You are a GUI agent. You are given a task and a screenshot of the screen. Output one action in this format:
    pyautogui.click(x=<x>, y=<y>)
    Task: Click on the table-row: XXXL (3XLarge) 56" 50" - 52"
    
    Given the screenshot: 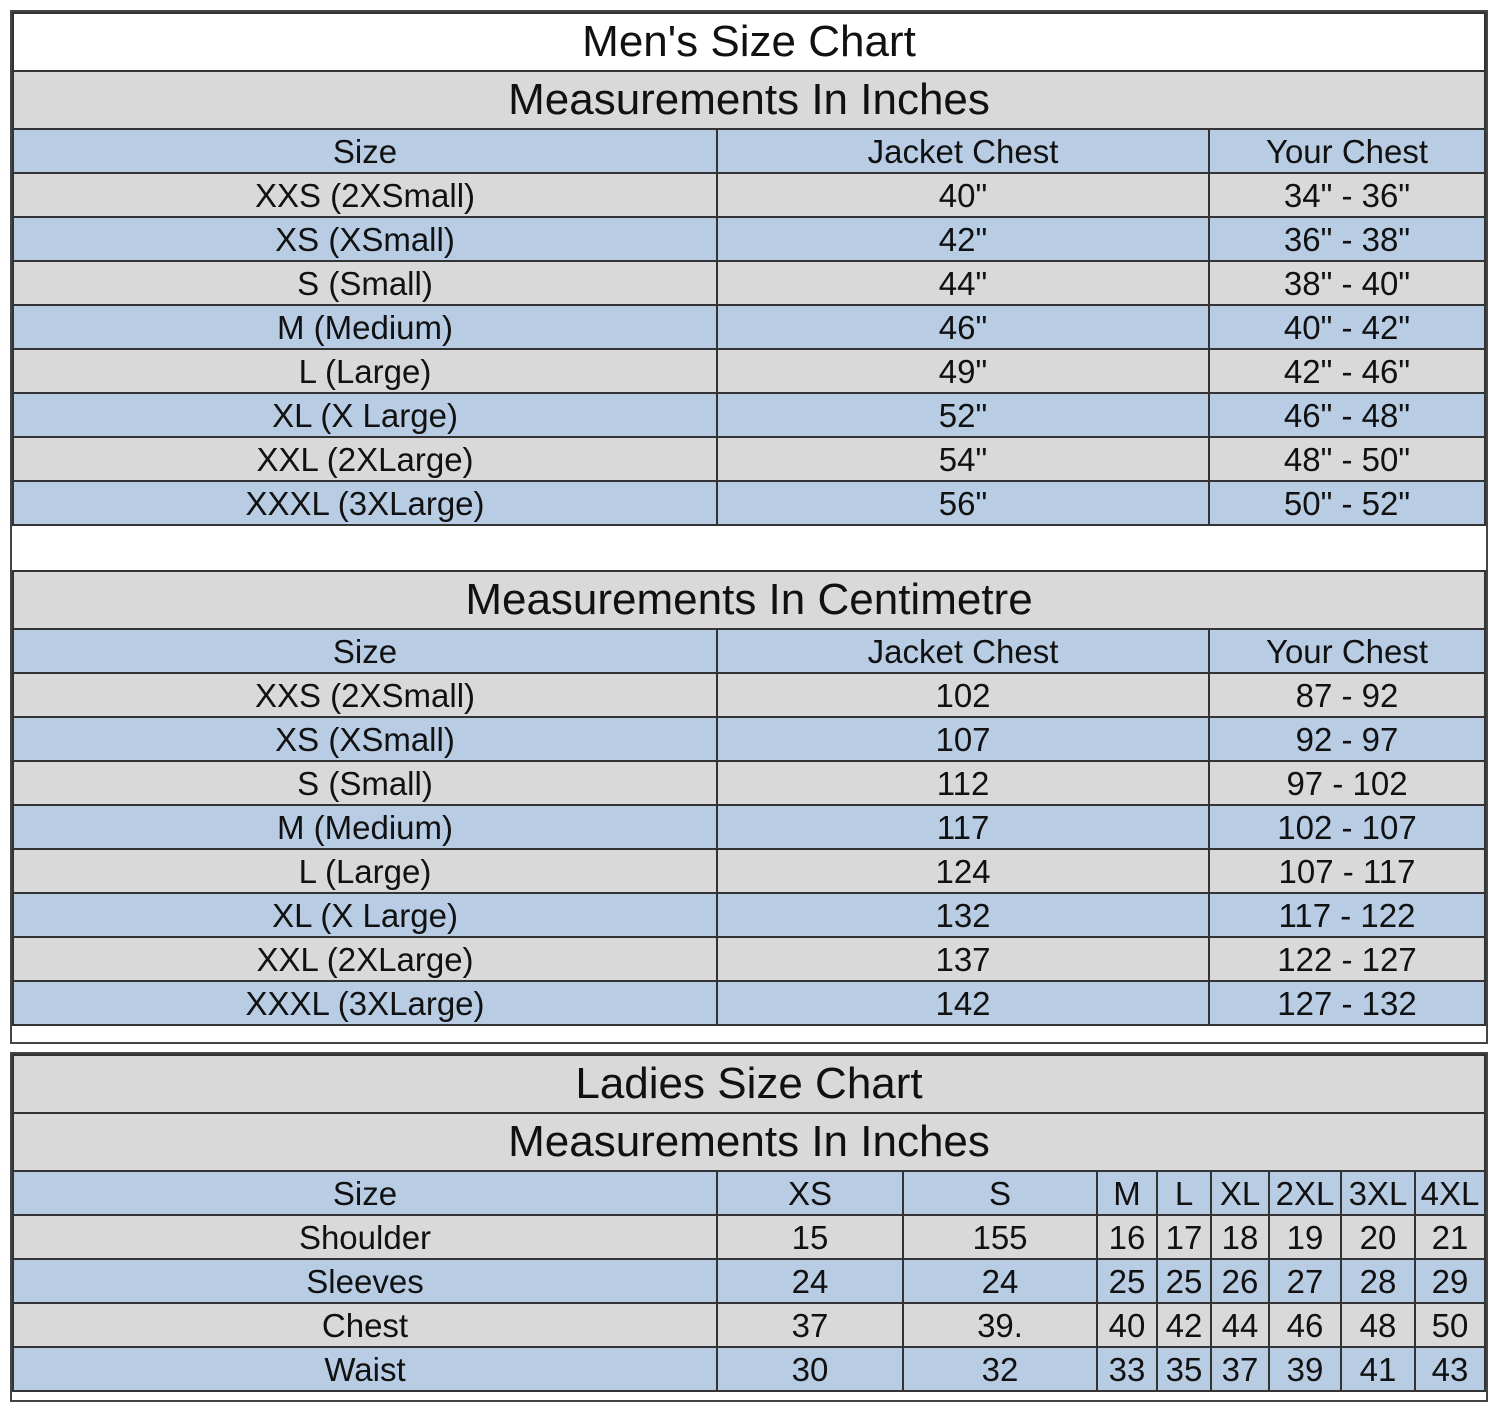 What is the action you would take?
    pyautogui.click(x=749, y=503)
    